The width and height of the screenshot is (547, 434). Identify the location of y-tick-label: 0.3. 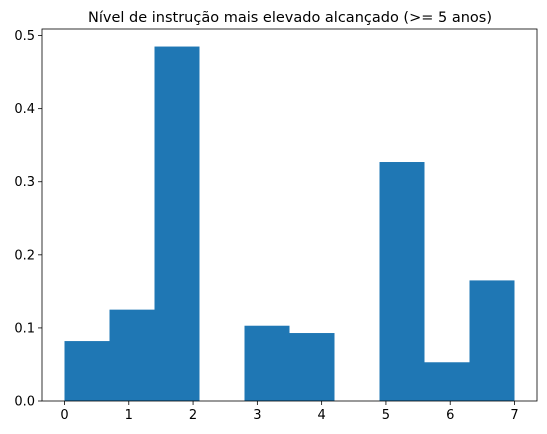
(24, 182).